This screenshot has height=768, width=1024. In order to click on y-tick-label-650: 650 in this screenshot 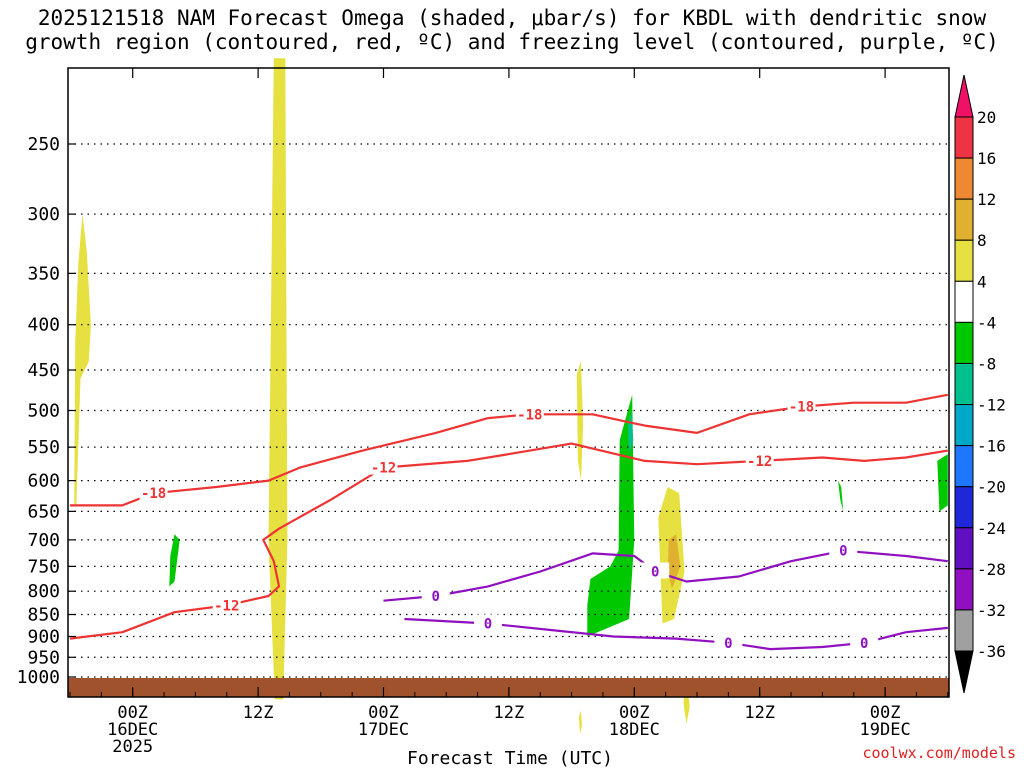, I will do `click(43, 511)`.